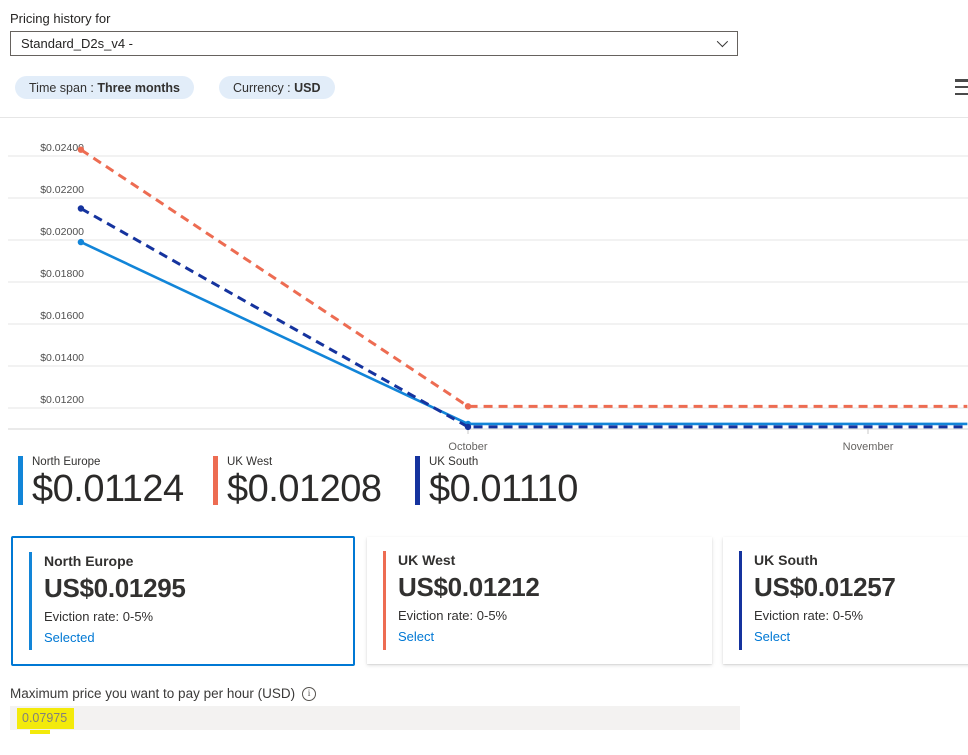  Describe the element at coordinates (961, 89) in the screenshot. I see `chart-menu-icon` at that location.